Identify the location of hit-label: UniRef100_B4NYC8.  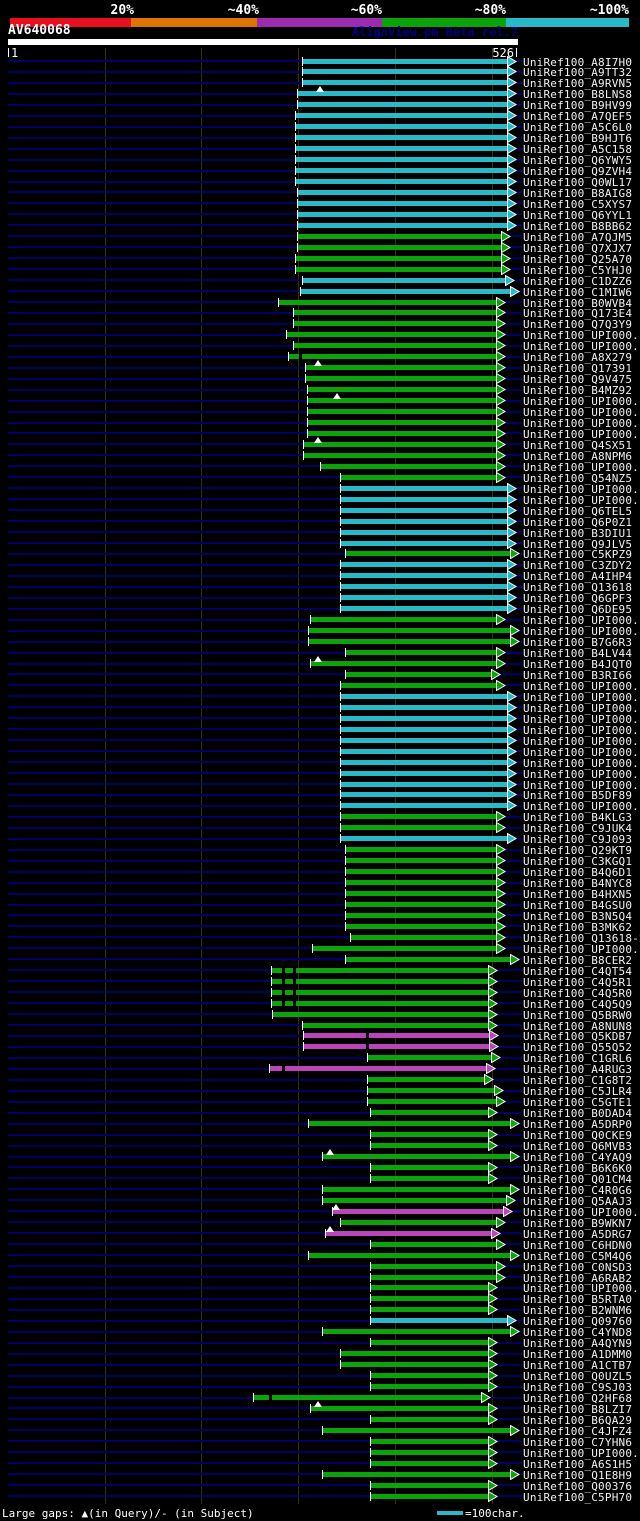
(578, 884).